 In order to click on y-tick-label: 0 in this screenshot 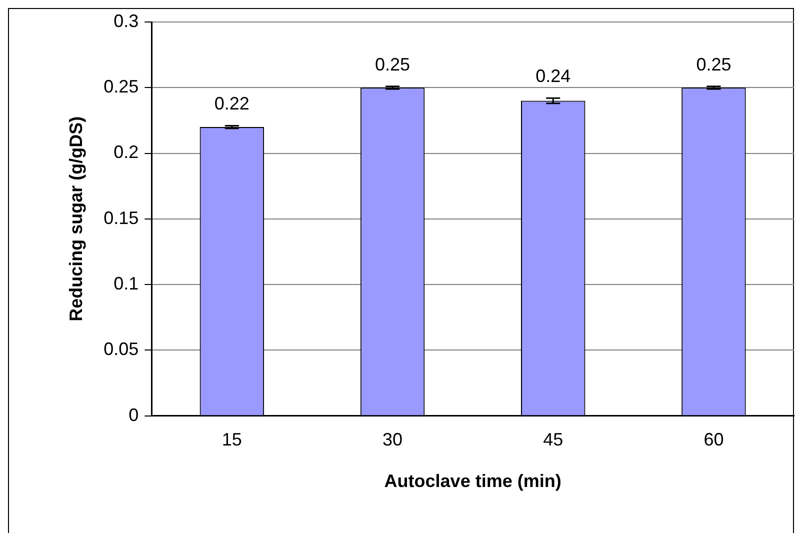, I will do `click(133, 414)`.